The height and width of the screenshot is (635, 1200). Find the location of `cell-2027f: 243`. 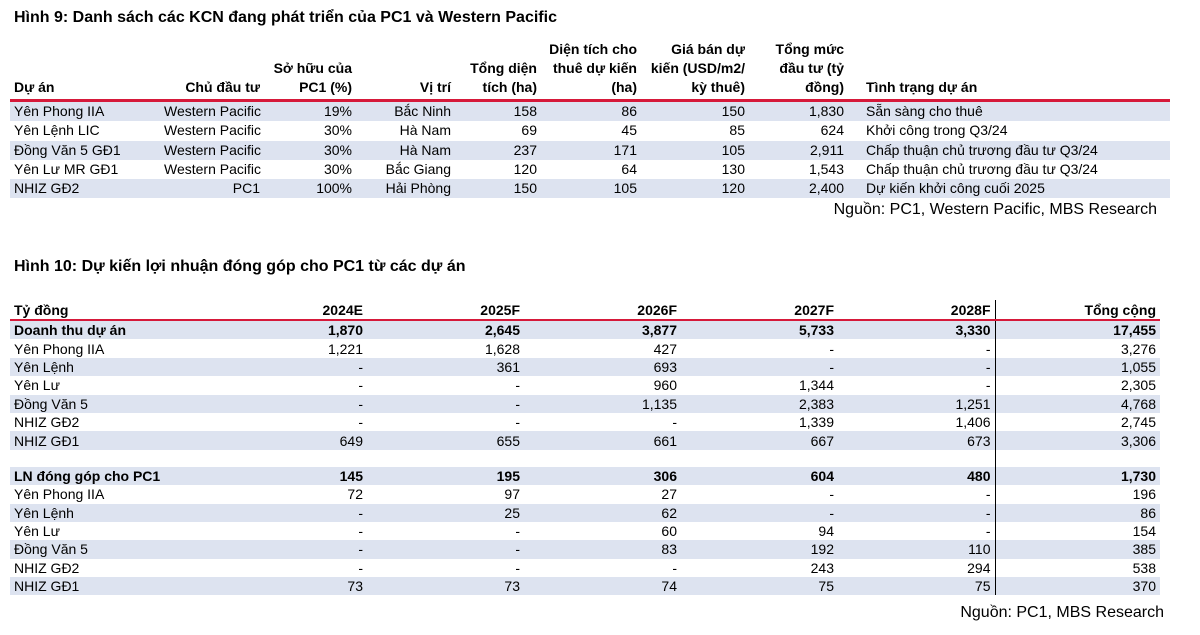

cell-2027f: 243 is located at coordinates (822, 567).